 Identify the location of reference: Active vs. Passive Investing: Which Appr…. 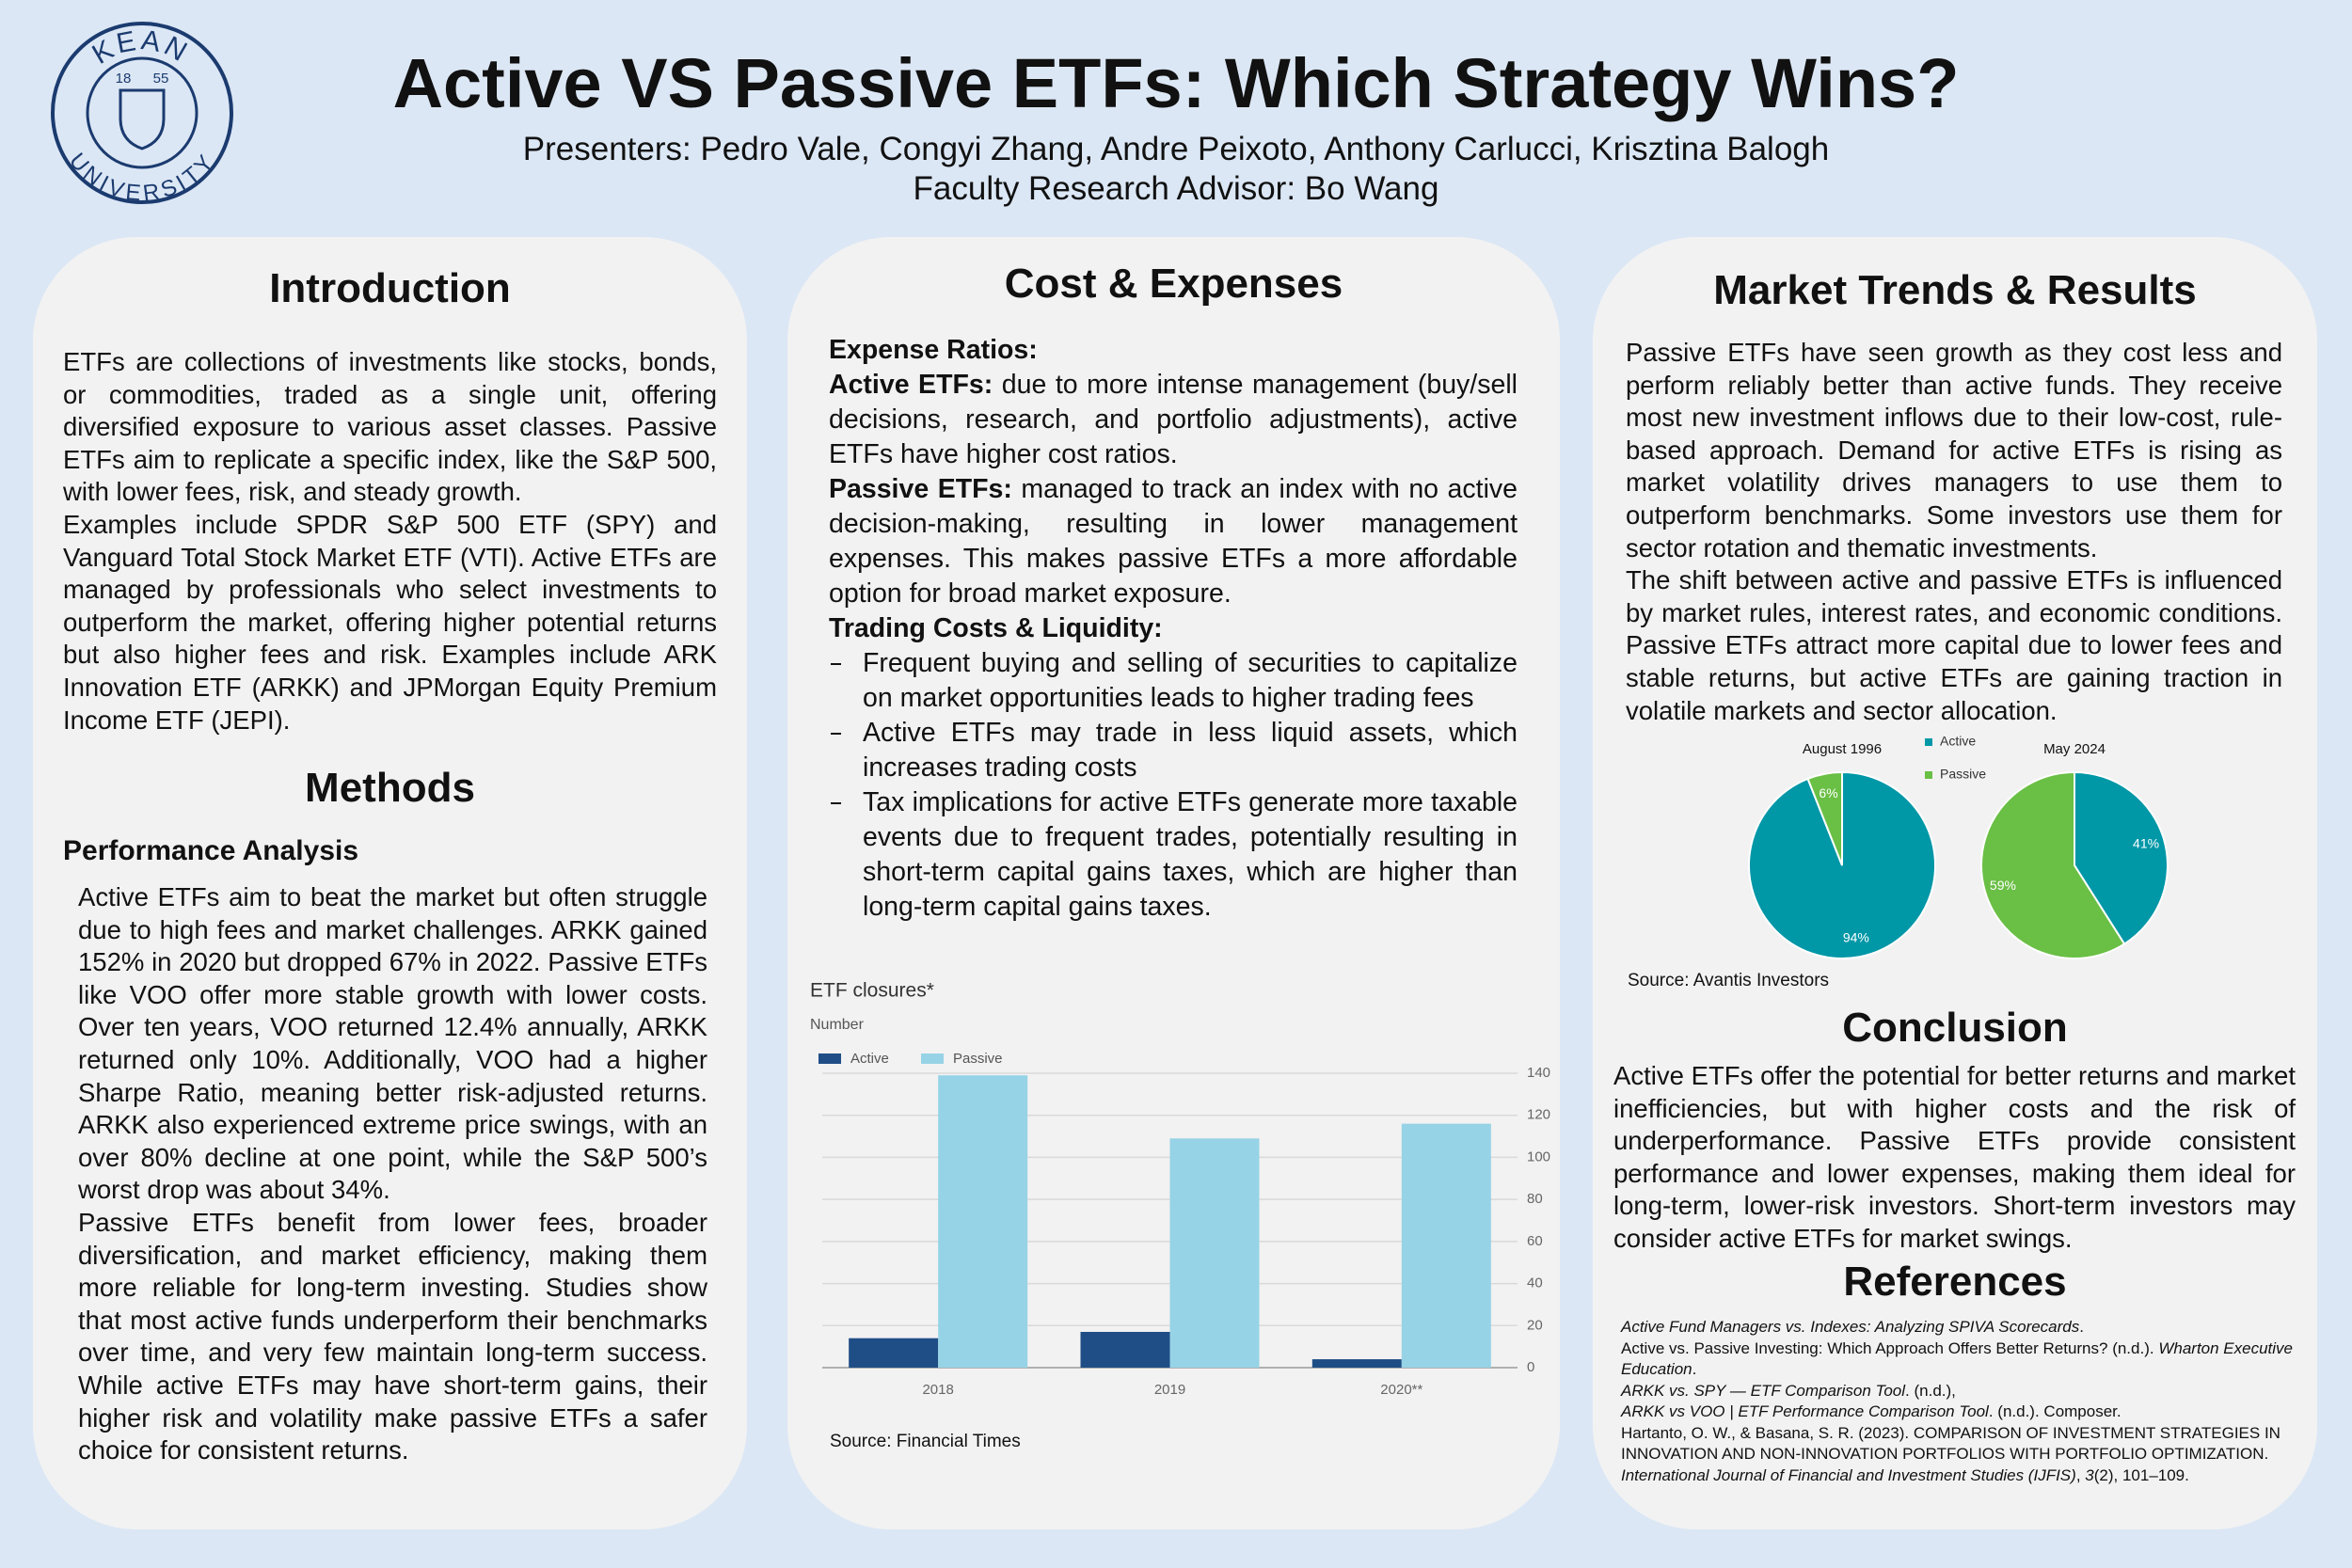
(1958, 1359).